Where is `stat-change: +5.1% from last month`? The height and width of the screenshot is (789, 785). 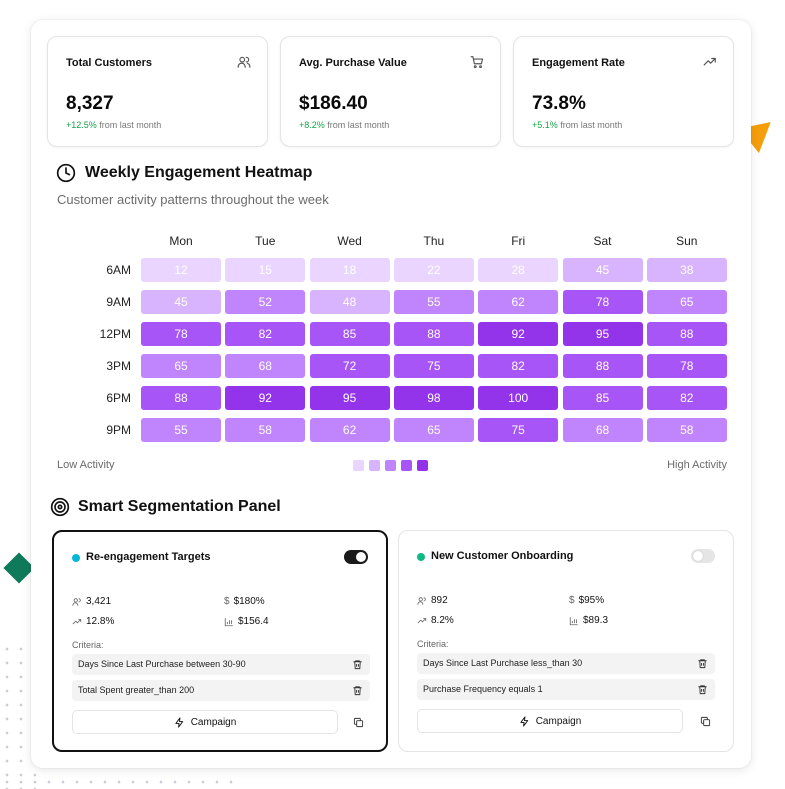
stat-change: +5.1% from last month is located at coordinates (577, 125).